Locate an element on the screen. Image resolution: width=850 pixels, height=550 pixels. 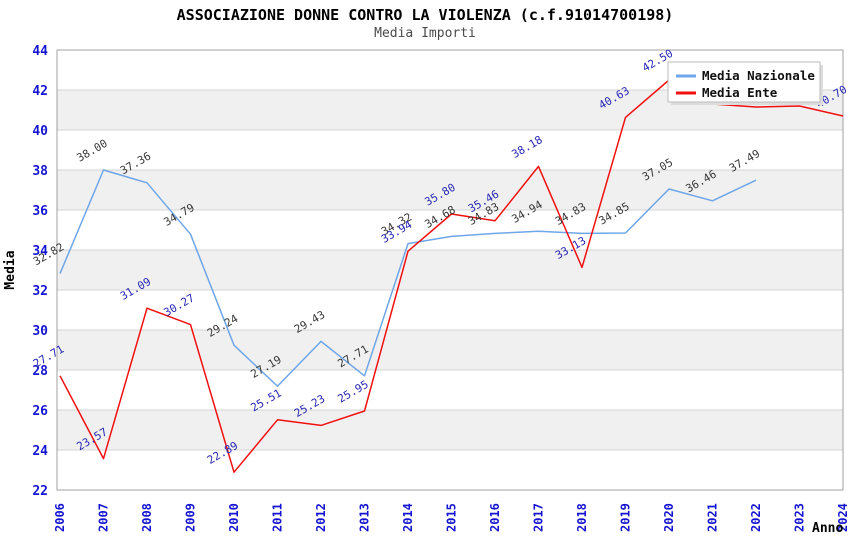
y-tick-label: 26 is located at coordinates (40, 411).